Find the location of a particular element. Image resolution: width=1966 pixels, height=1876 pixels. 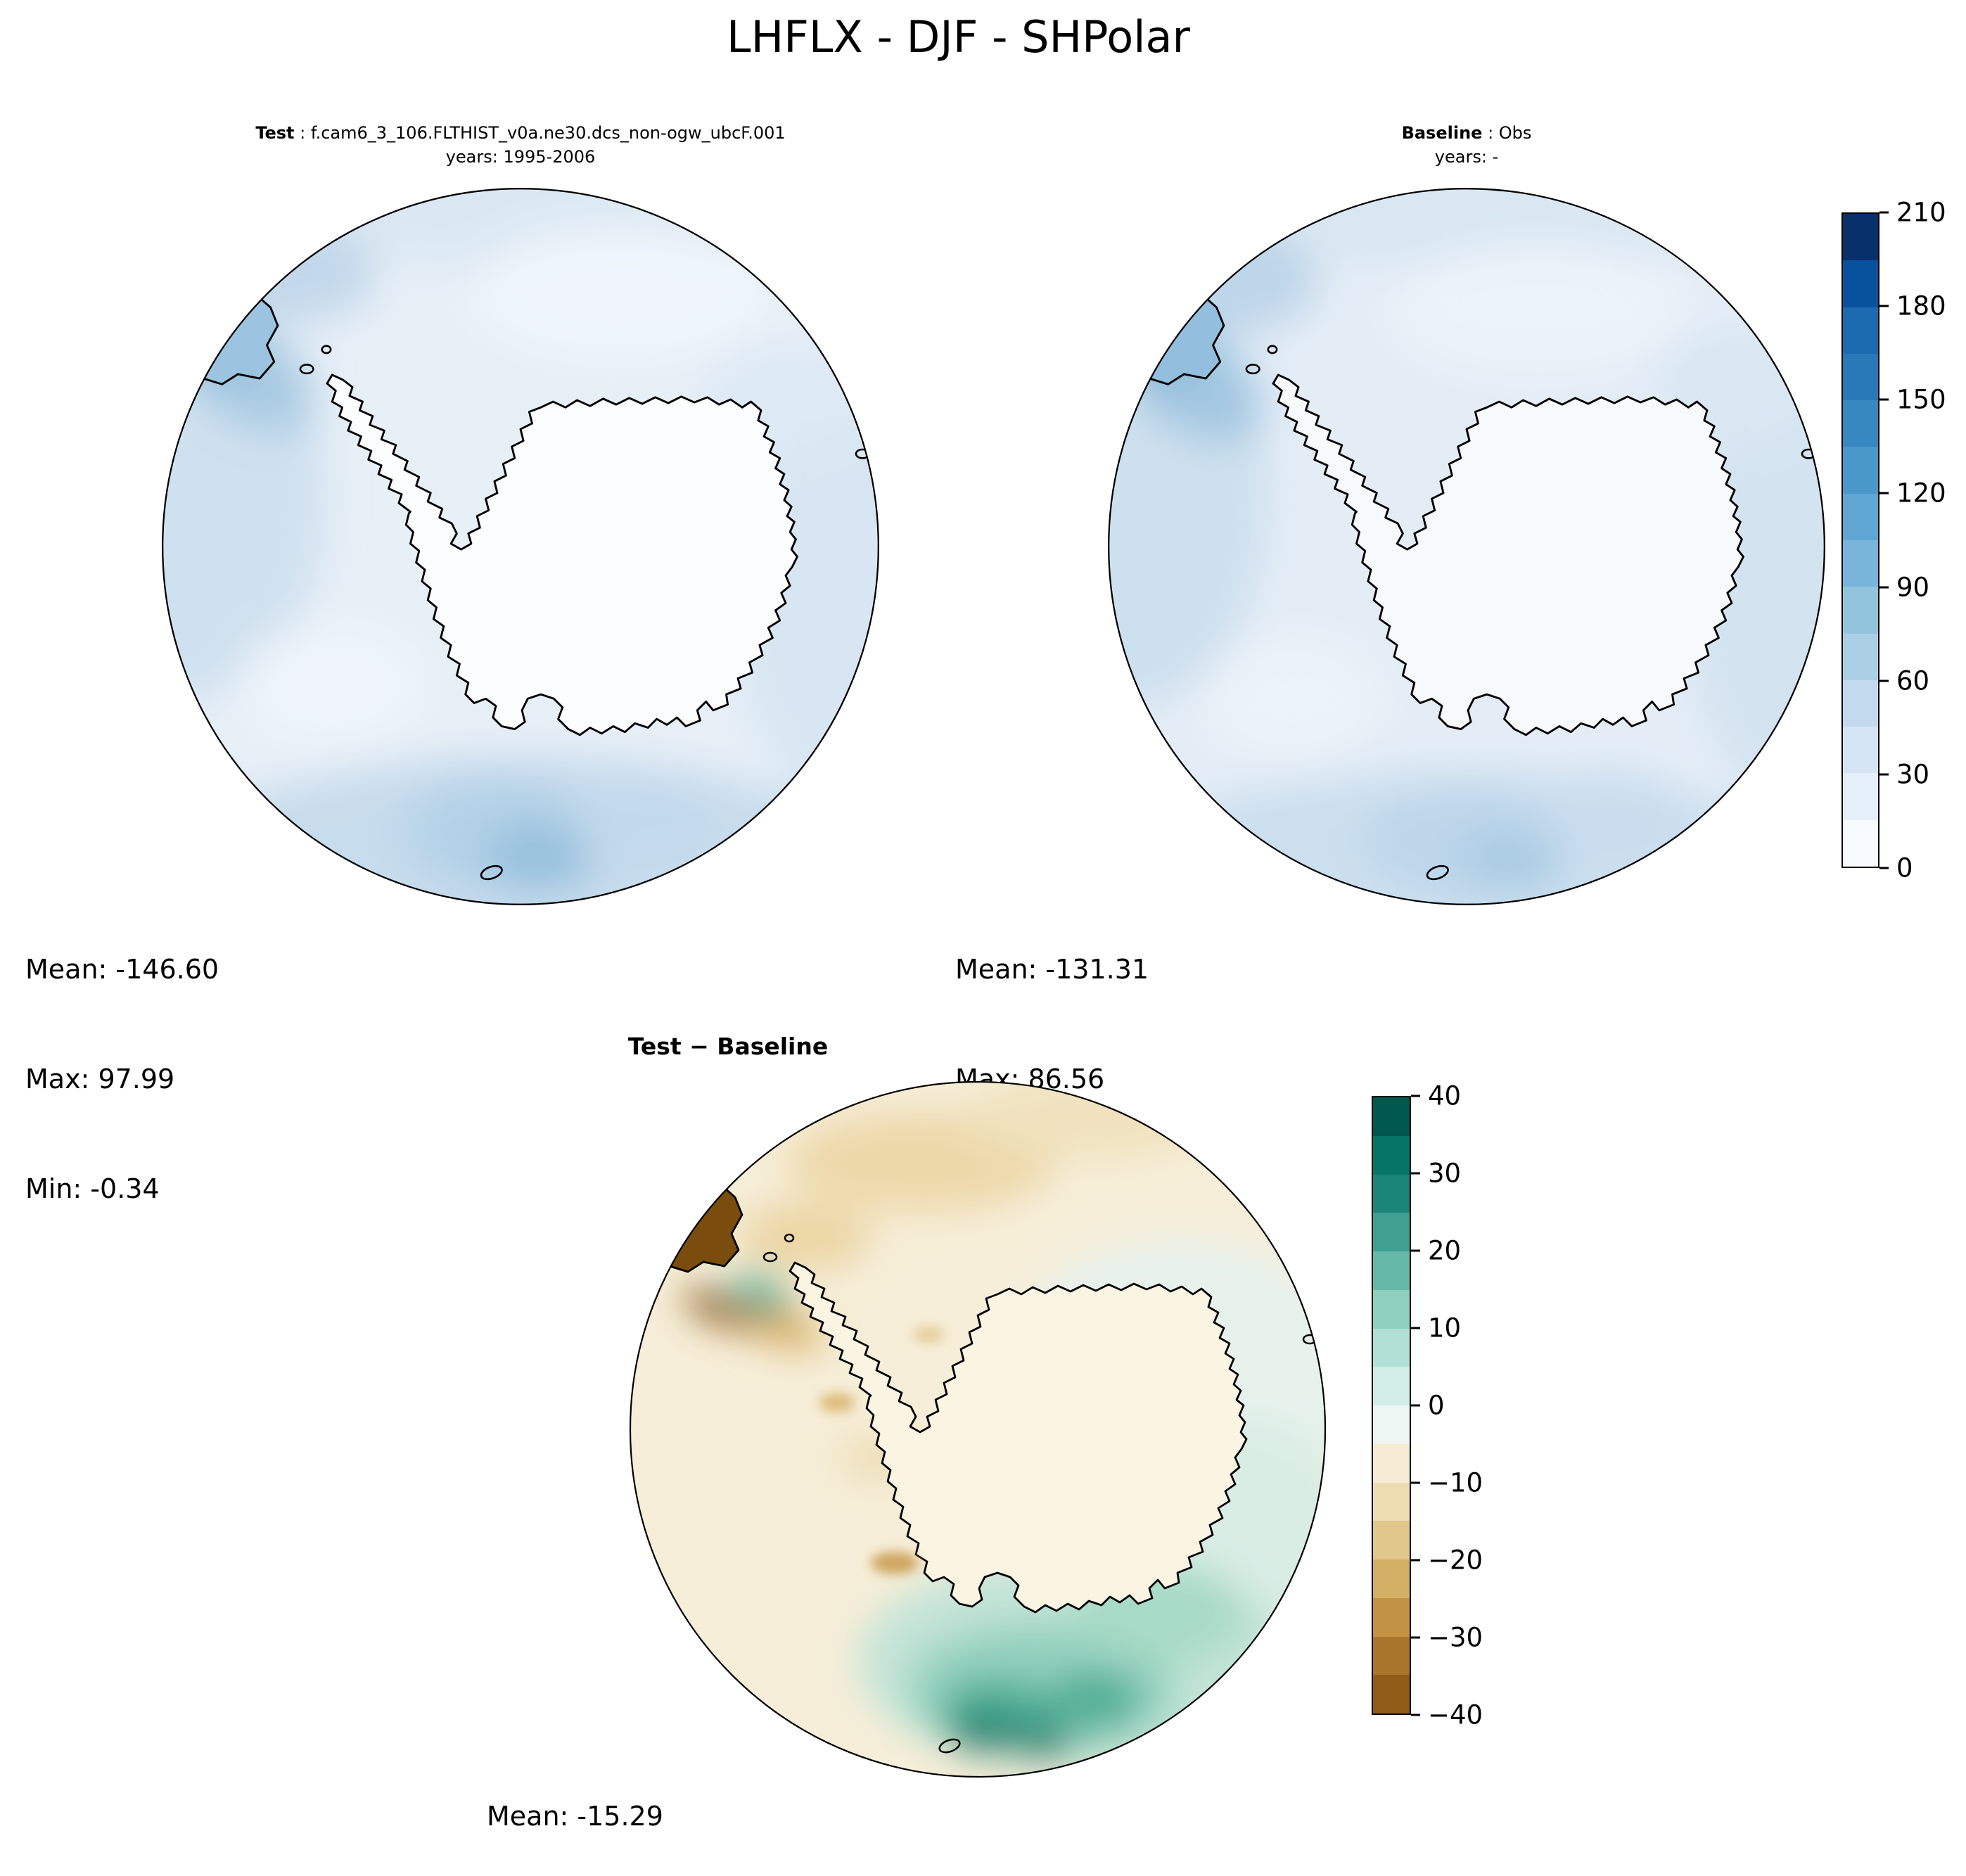

colorbar-tick-label: −30 is located at coordinates (1455, 1638).